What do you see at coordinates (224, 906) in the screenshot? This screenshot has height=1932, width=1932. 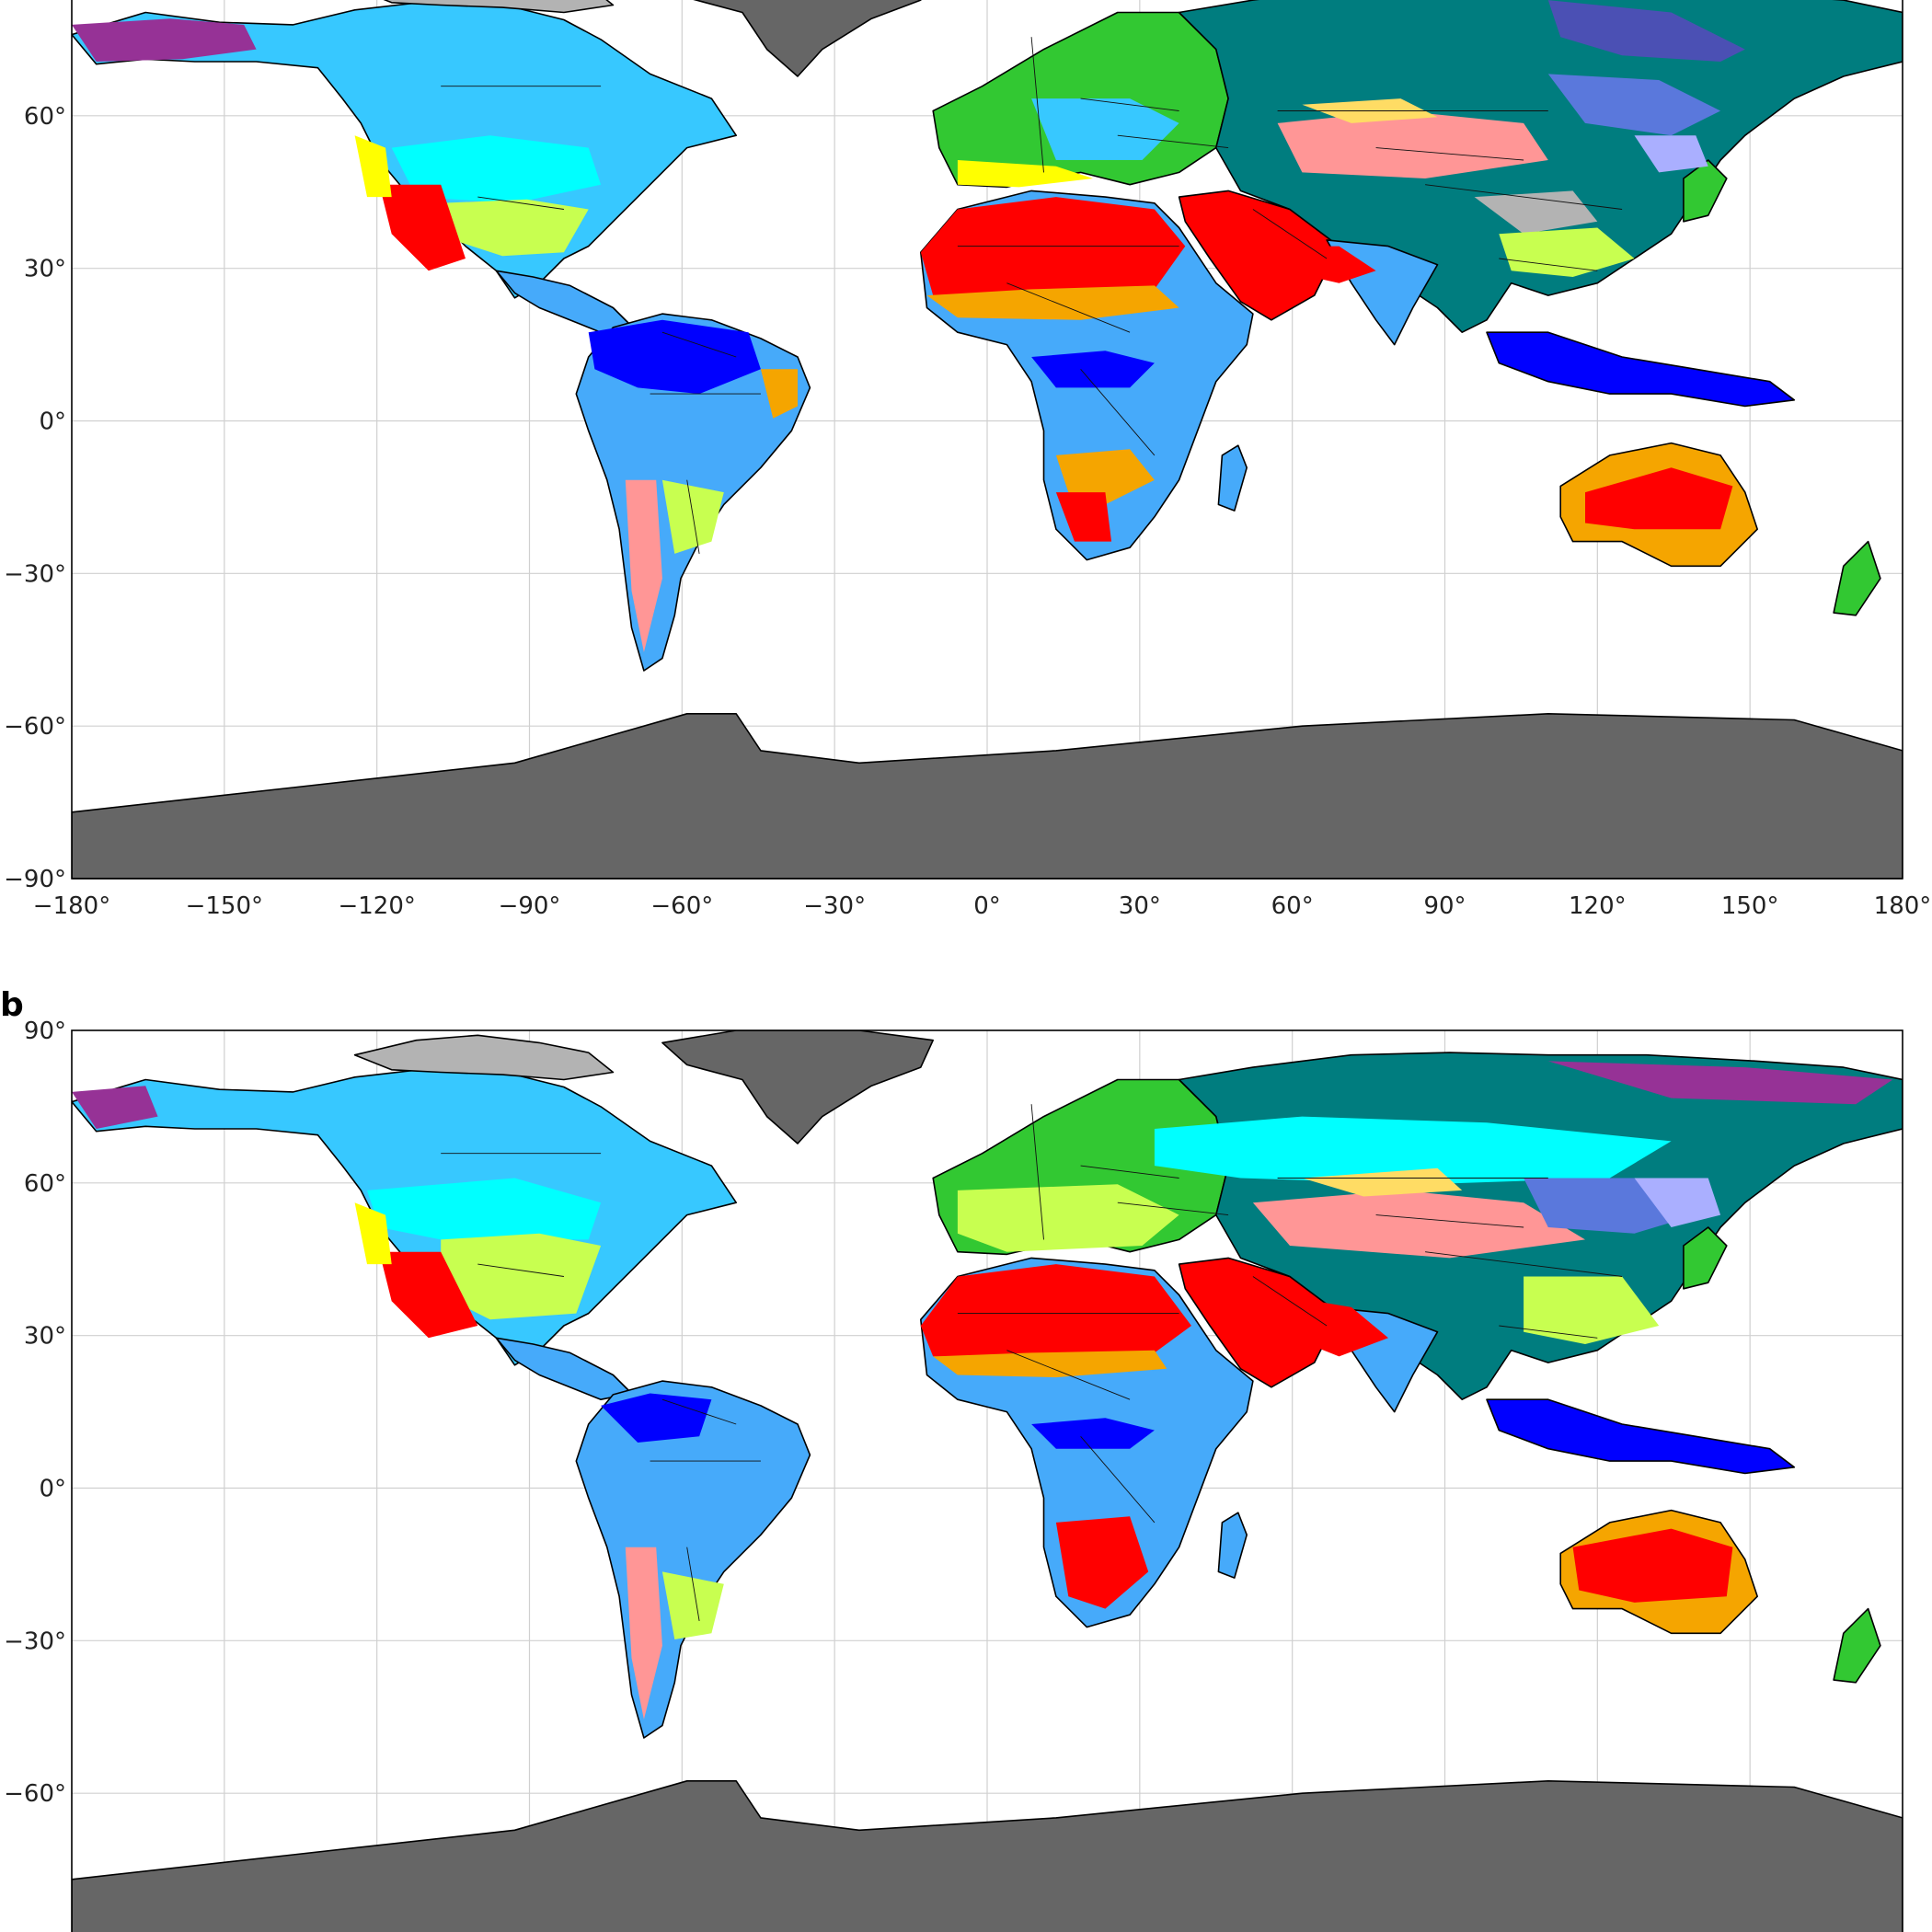 I see `longitude-tick-label: −150°` at bounding box center [224, 906].